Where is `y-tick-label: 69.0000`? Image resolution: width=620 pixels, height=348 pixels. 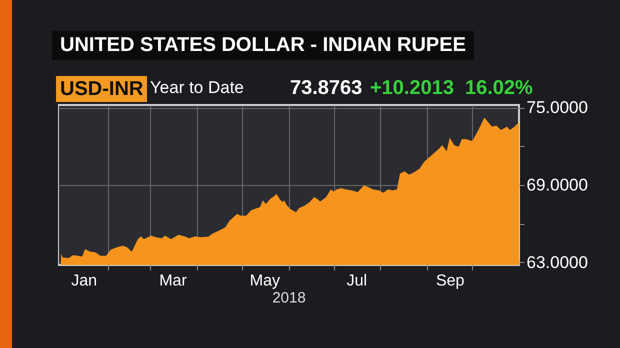 y-tick-label: 69.0000 is located at coordinates (557, 185).